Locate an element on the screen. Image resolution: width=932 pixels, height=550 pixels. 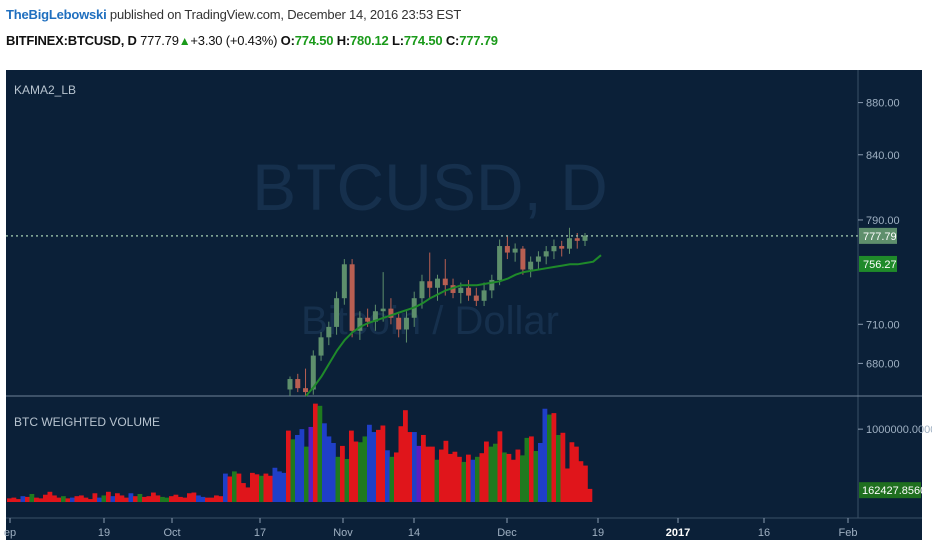
open-value: 774.50 is located at coordinates (314, 40).